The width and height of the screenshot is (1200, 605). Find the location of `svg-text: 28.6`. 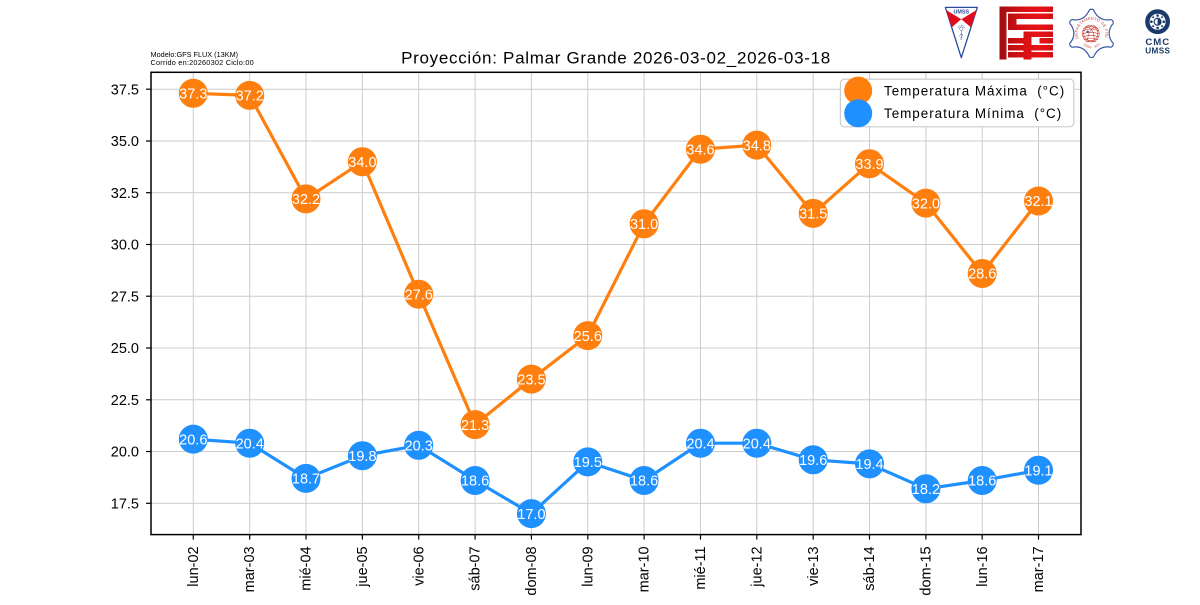

svg-text: 28.6 is located at coordinates (982, 275).